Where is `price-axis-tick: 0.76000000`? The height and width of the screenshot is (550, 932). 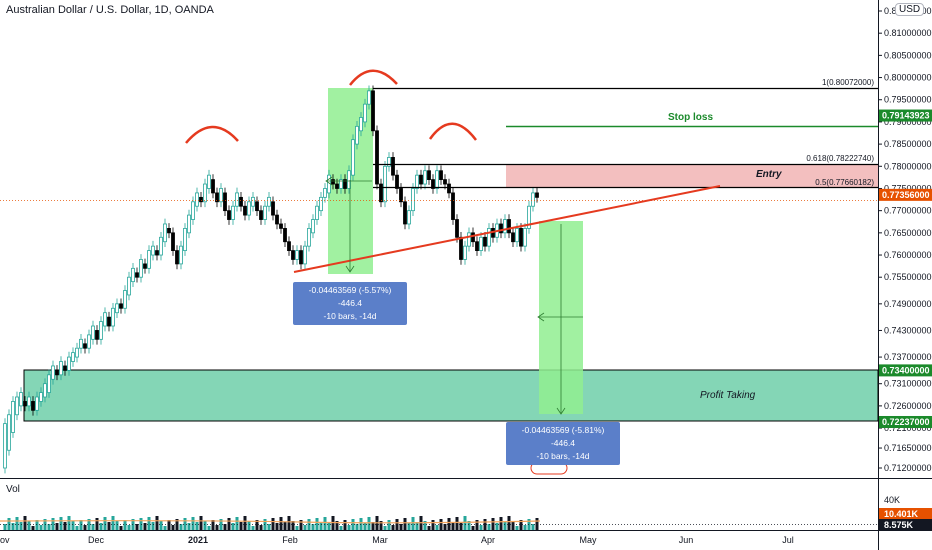 price-axis-tick: 0.76000000 is located at coordinates (908, 255).